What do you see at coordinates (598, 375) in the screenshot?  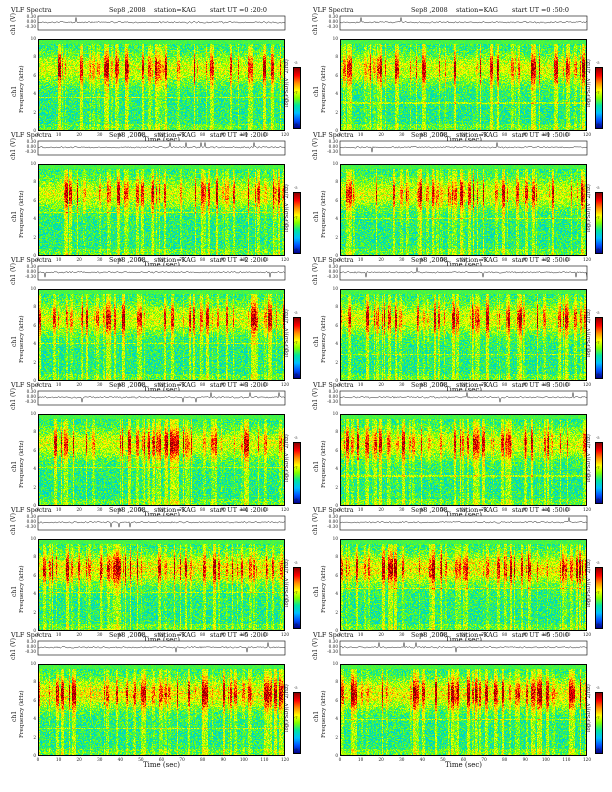 I see `colorbar-tick-label: -9` at bounding box center [598, 375].